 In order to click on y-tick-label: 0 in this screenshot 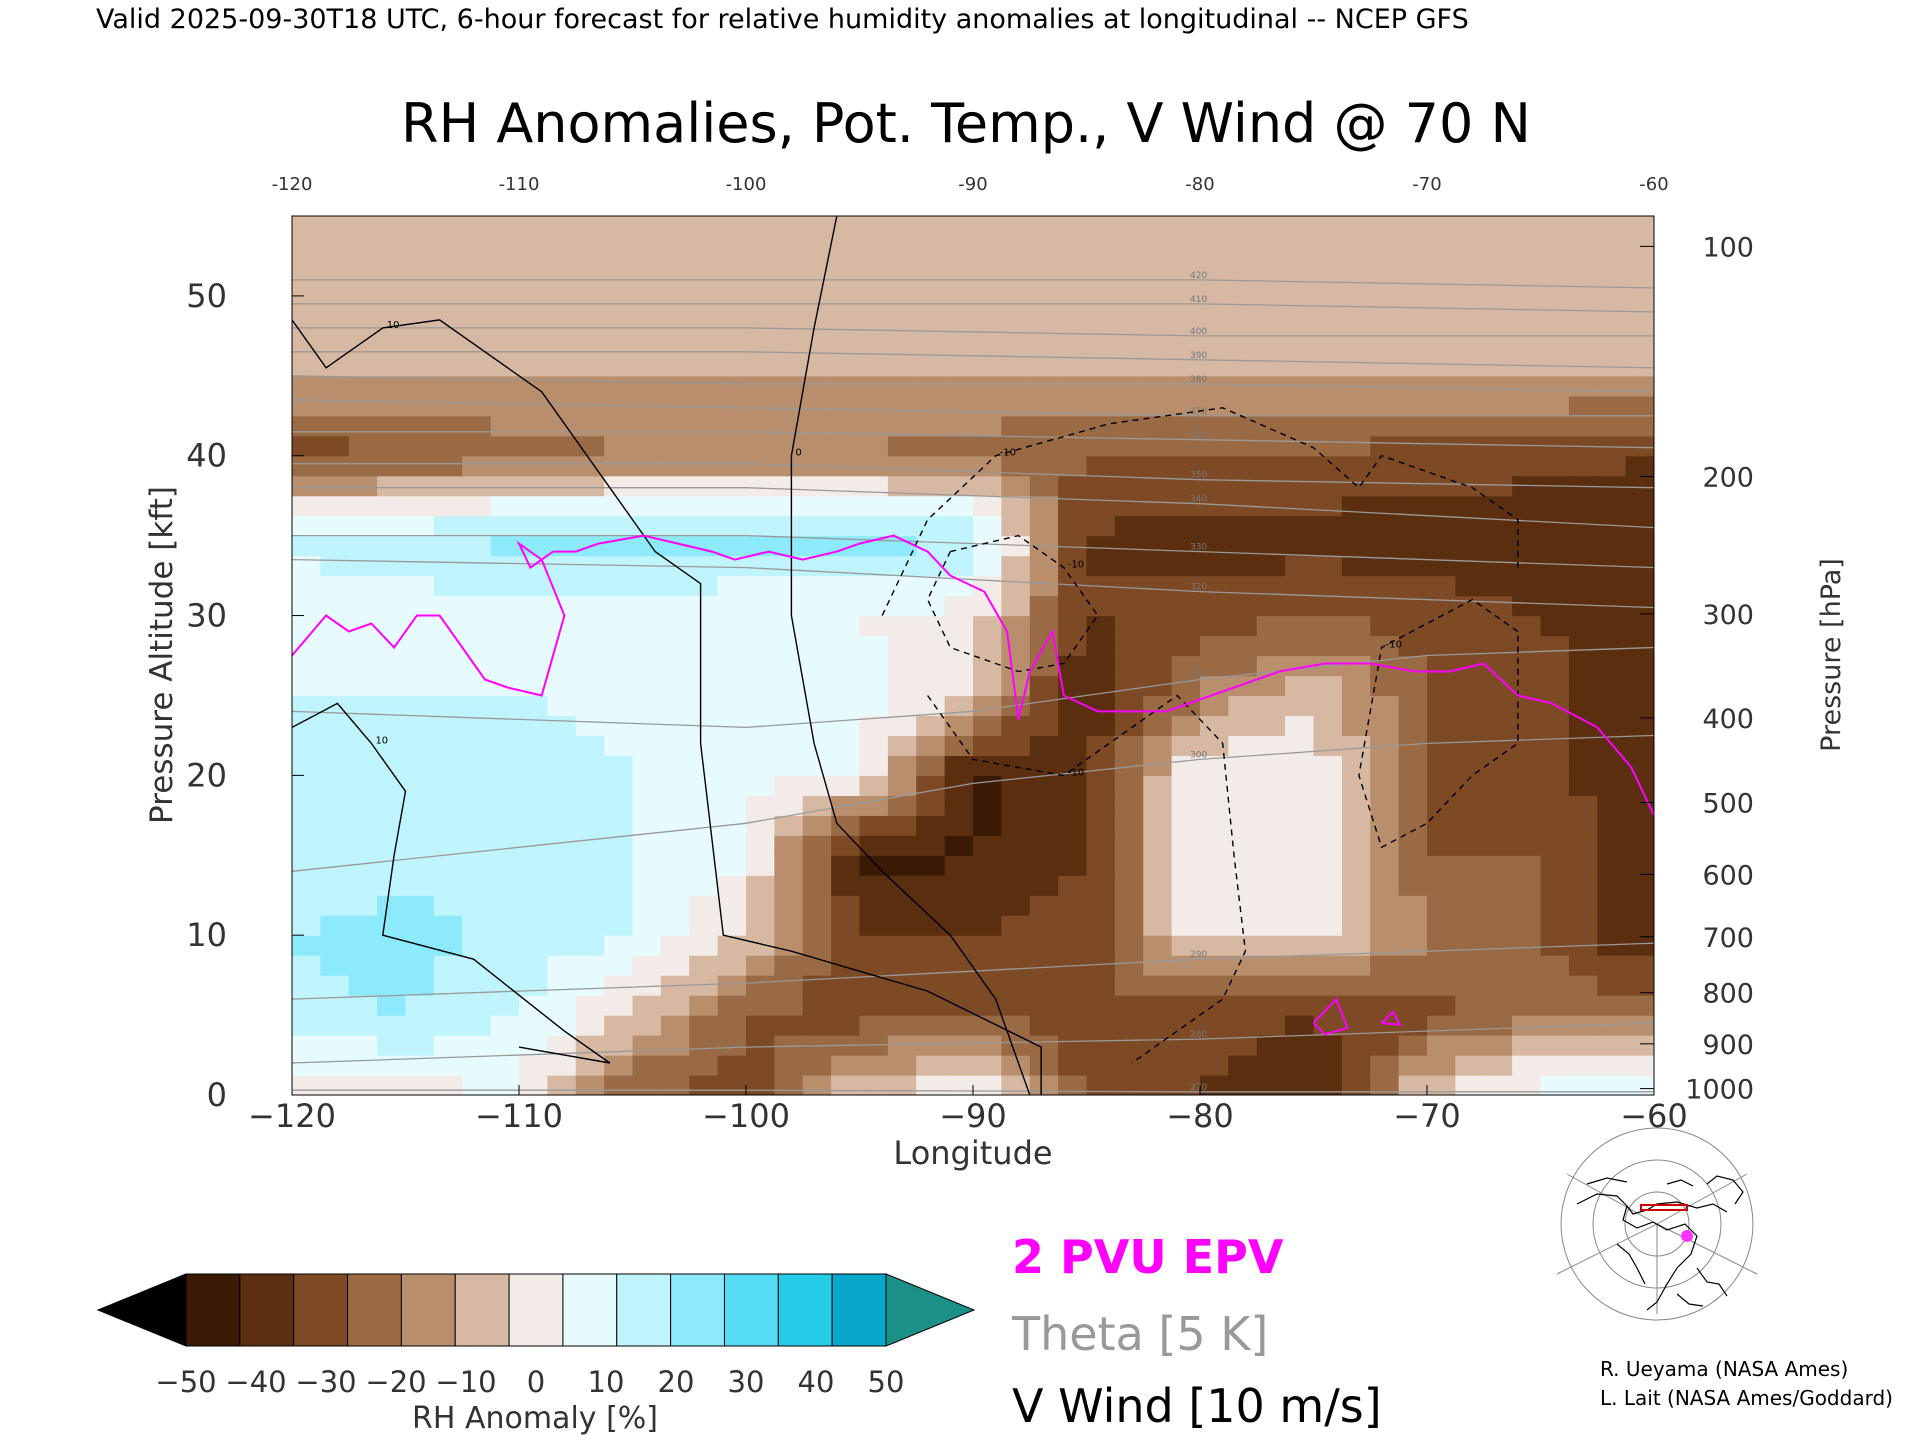, I will do `click(217, 1095)`.